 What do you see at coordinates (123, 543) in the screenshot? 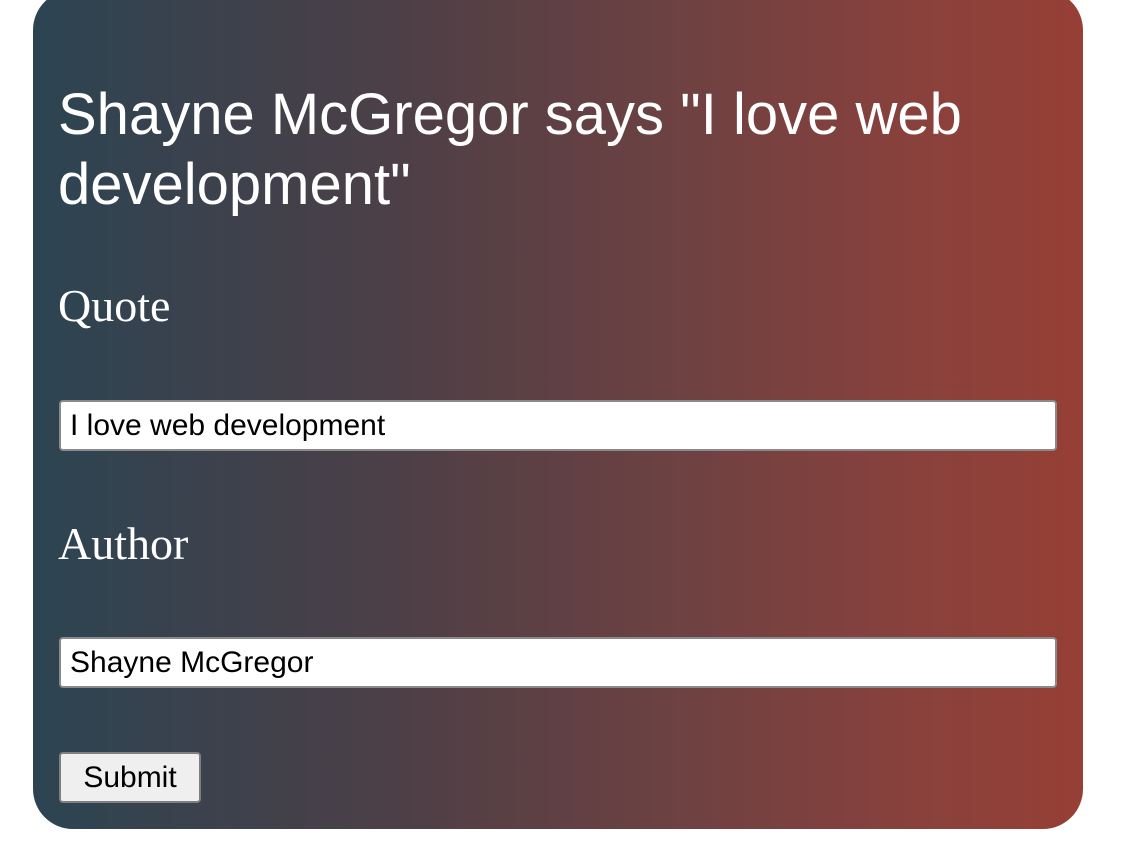
I see `author-label: Author` at bounding box center [123, 543].